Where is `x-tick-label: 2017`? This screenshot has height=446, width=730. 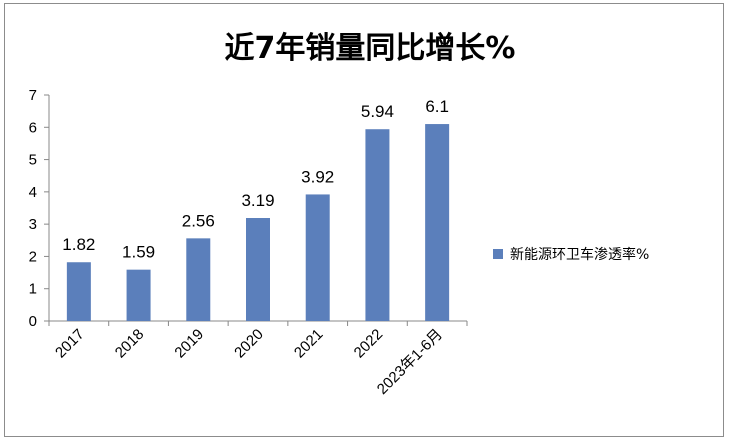 x-tick-label: 2017 is located at coordinates (70, 344).